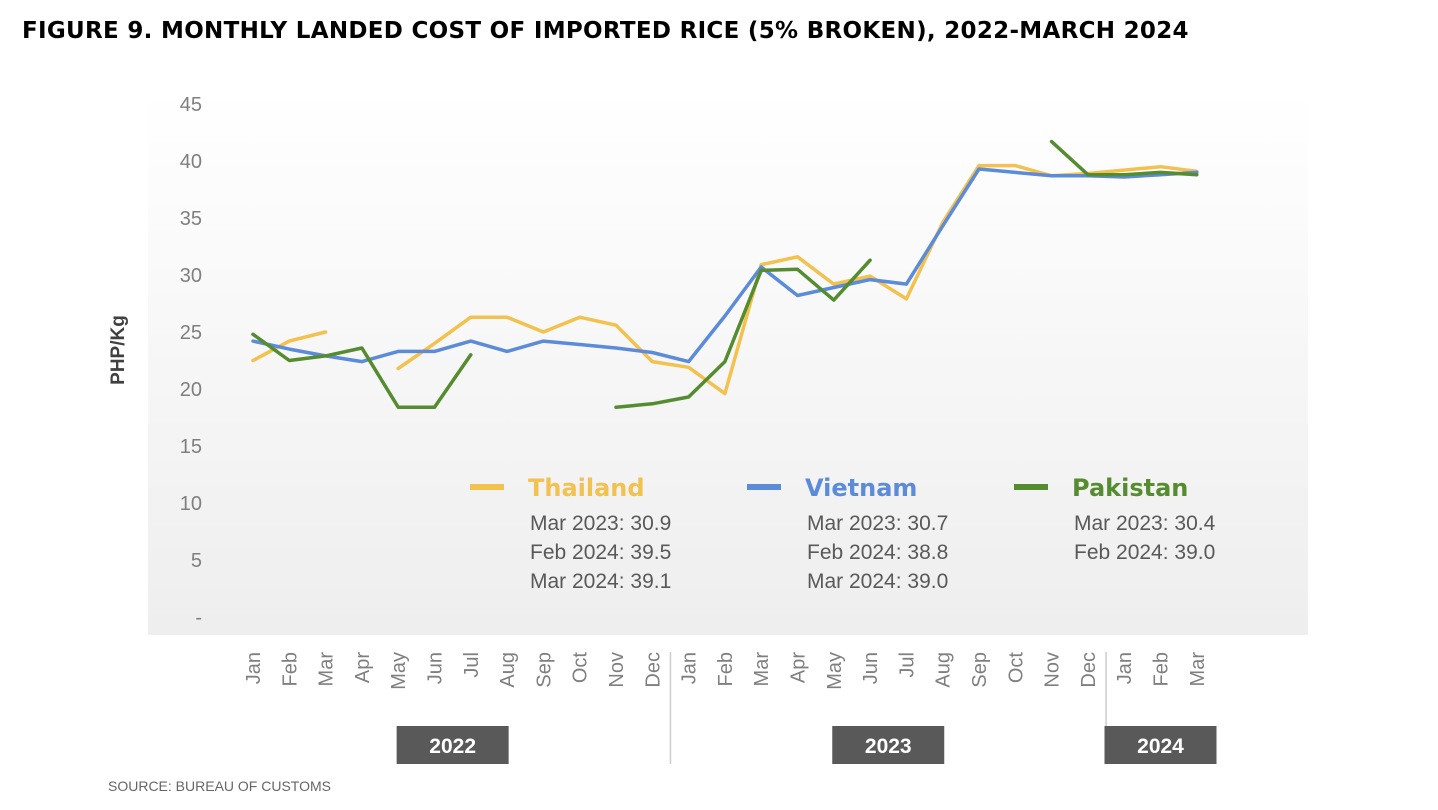 The image size is (1438, 810). I want to click on y-tick-label: 15, so click(191, 447).